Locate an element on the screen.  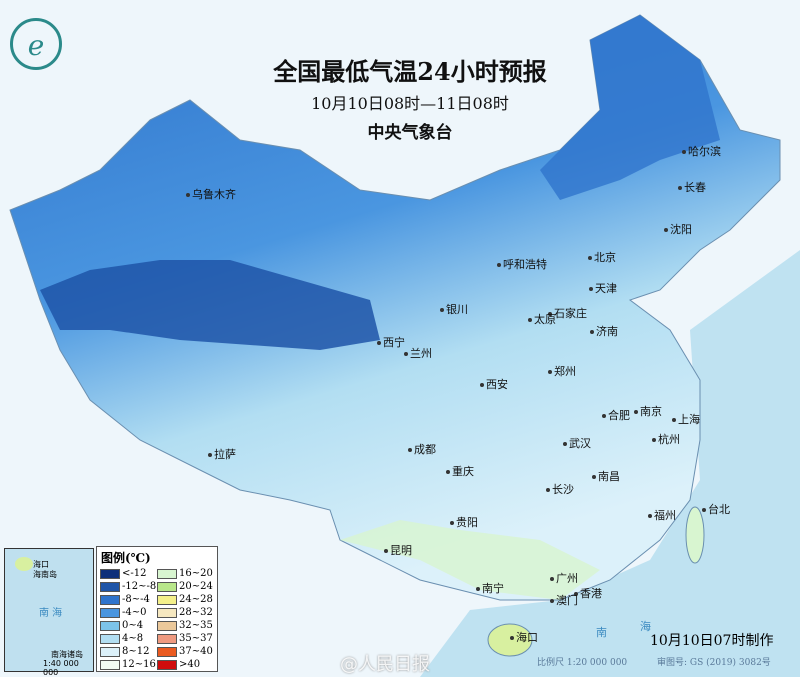
legend-item: 24~28 is located at coordinates (185, 599).